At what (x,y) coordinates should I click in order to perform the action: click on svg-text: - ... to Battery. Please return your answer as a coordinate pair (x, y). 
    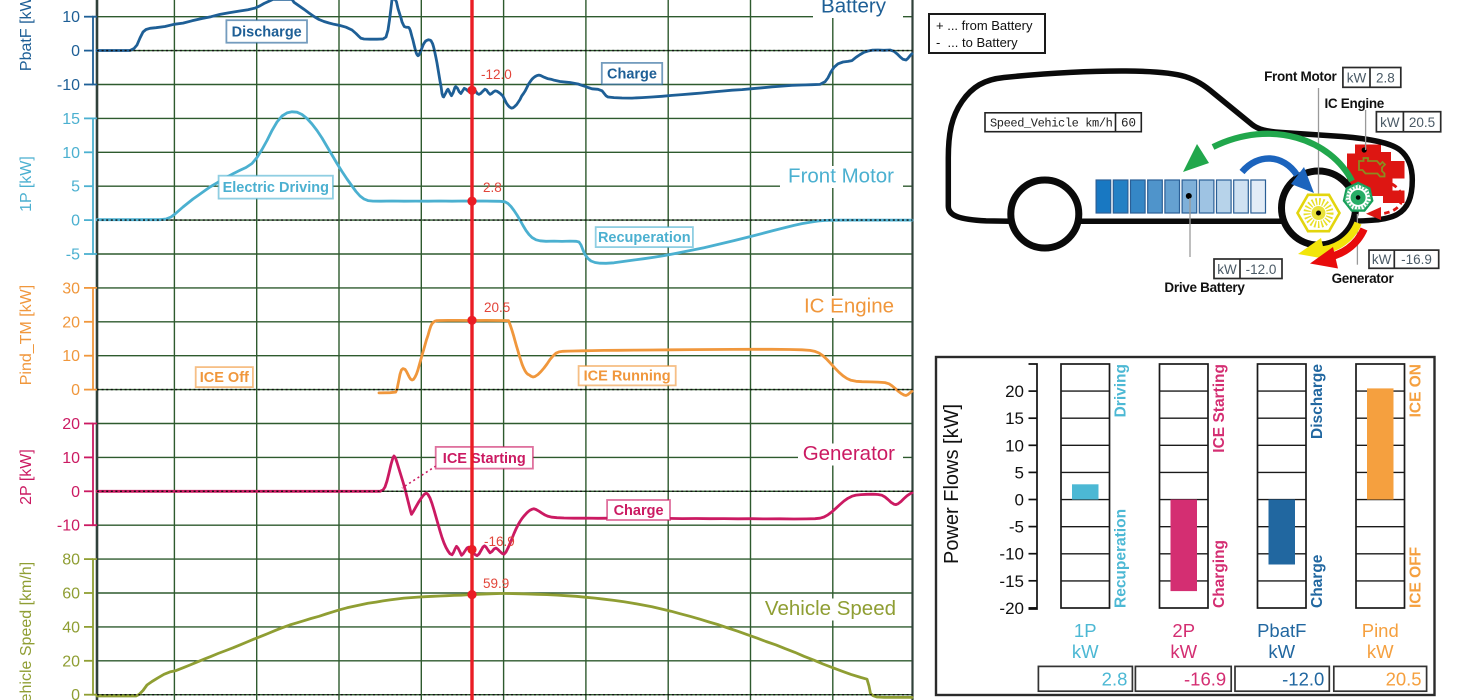
    Looking at the image, I should click on (977, 42).